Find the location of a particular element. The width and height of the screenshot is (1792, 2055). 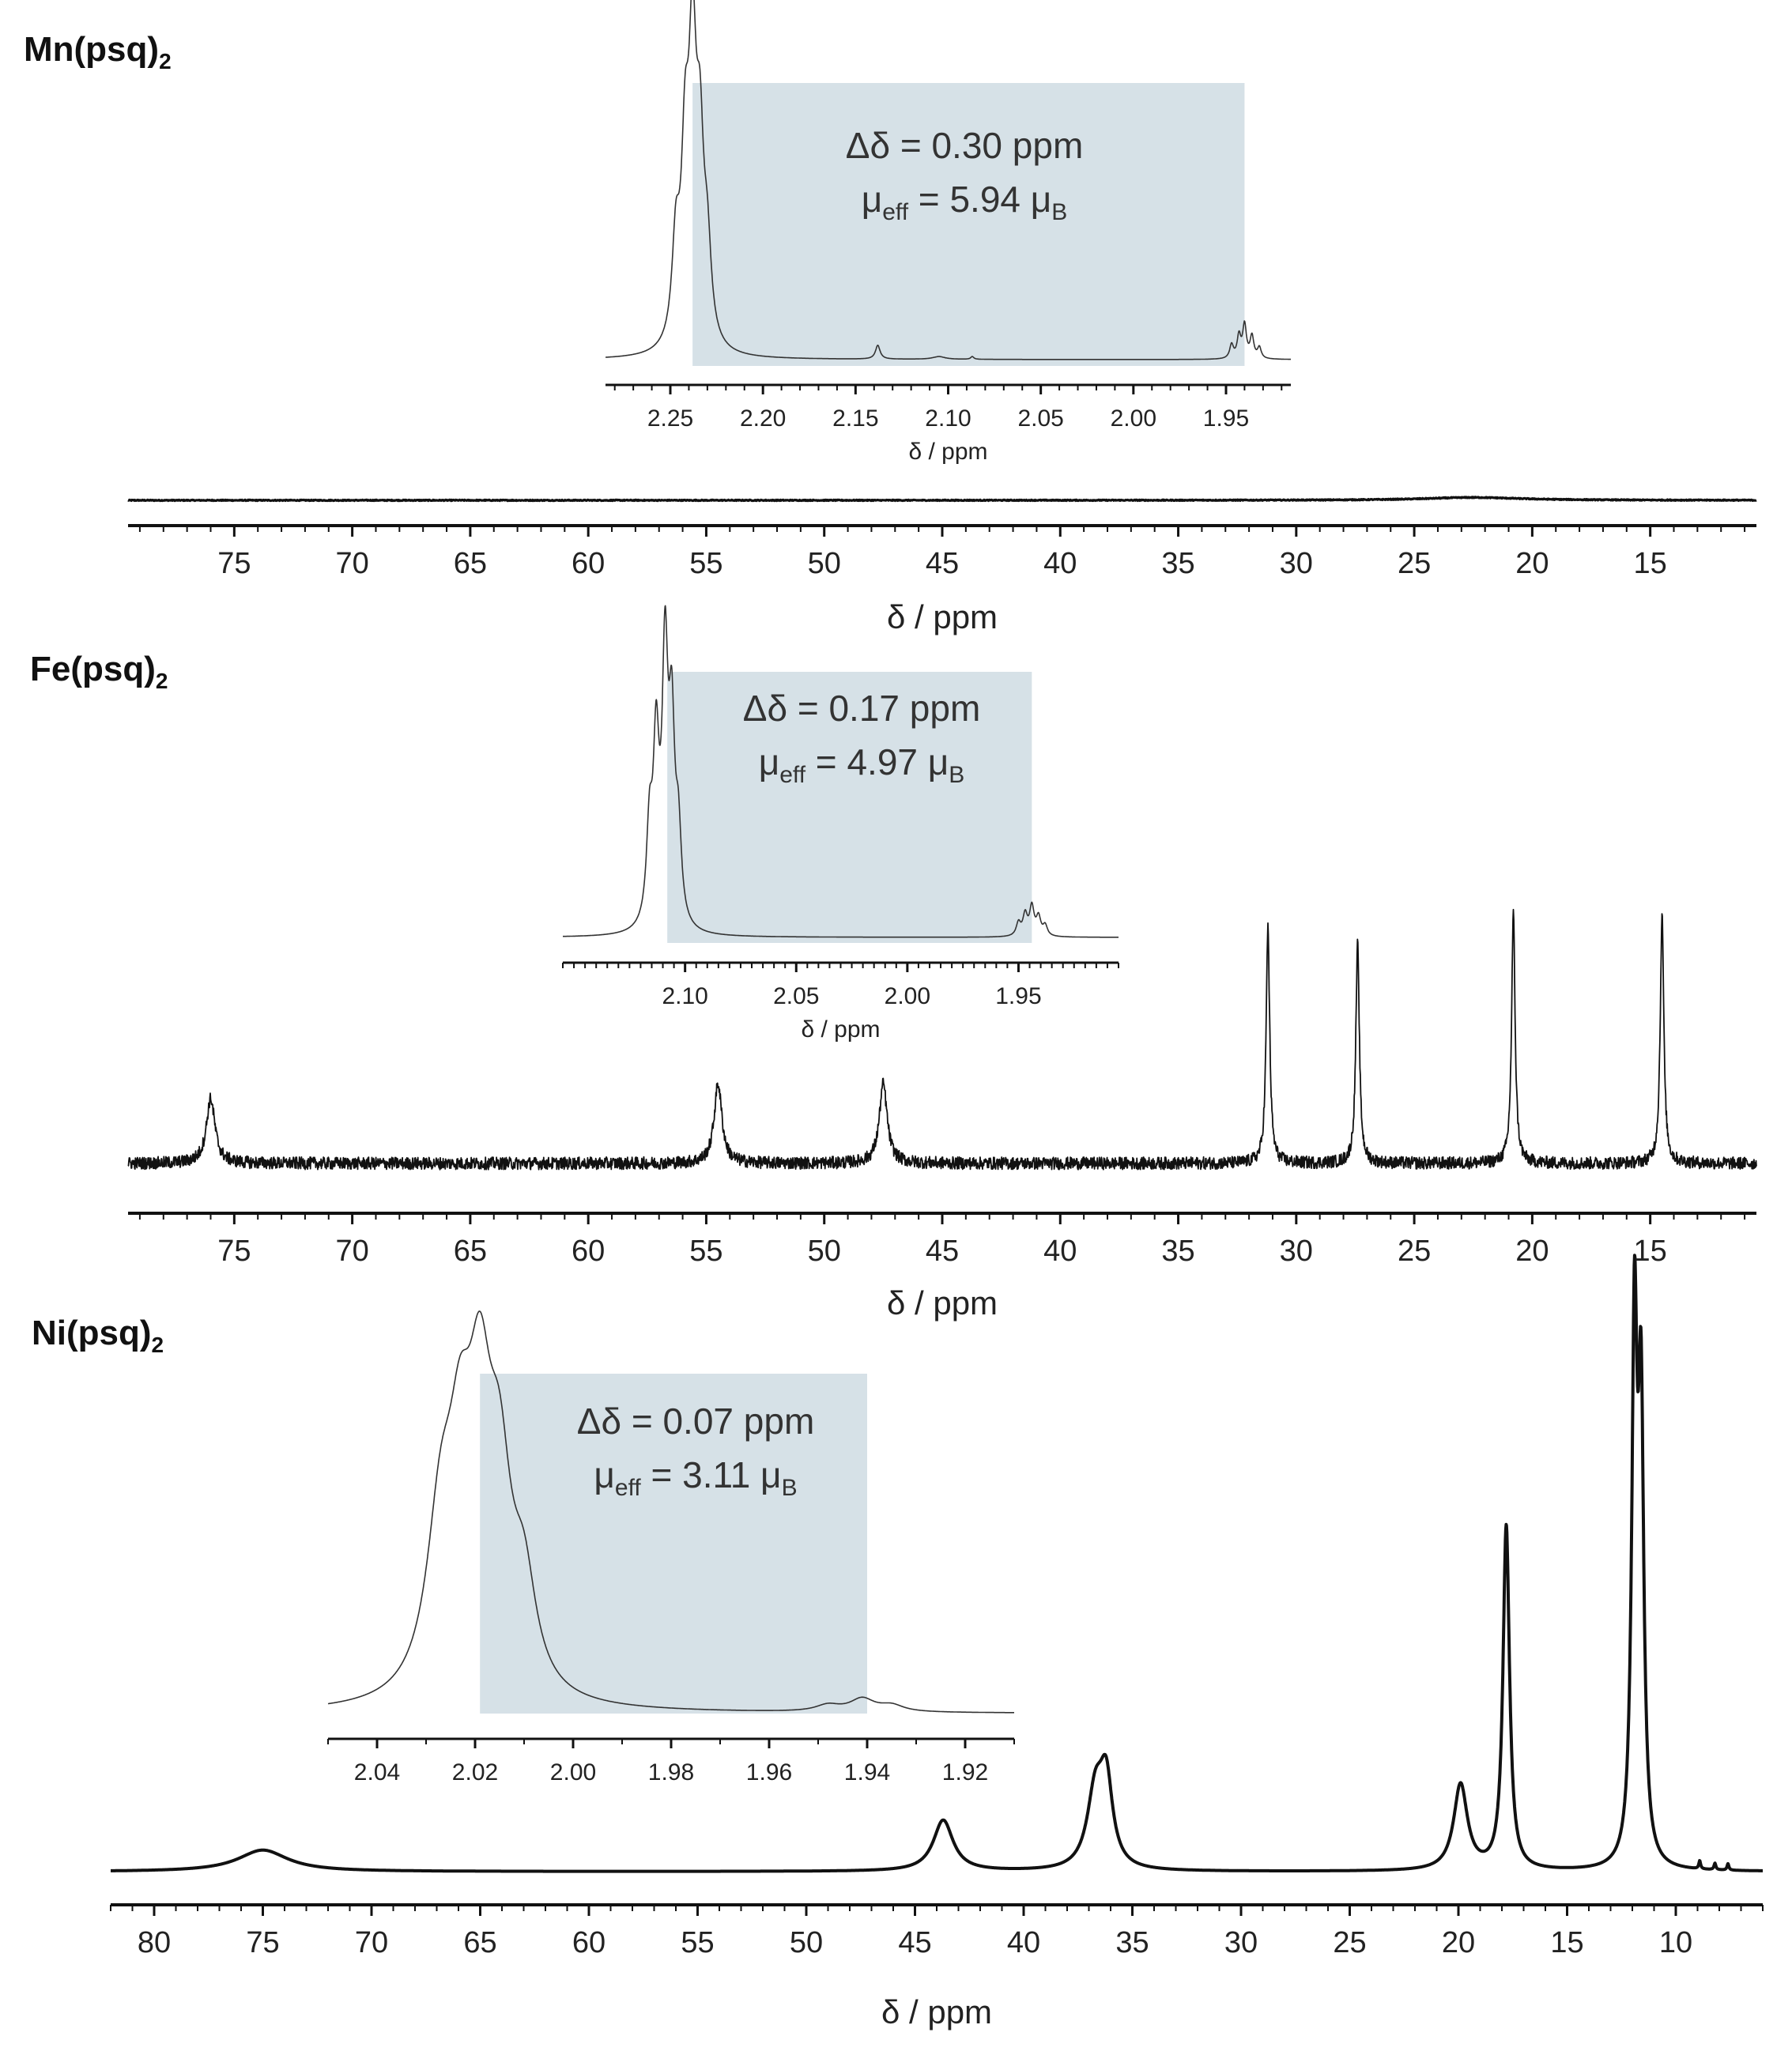

inset-annotation-mn: Δδ = 0.30 ppm μeff = 5.94 μB is located at coordinates (964, 179).